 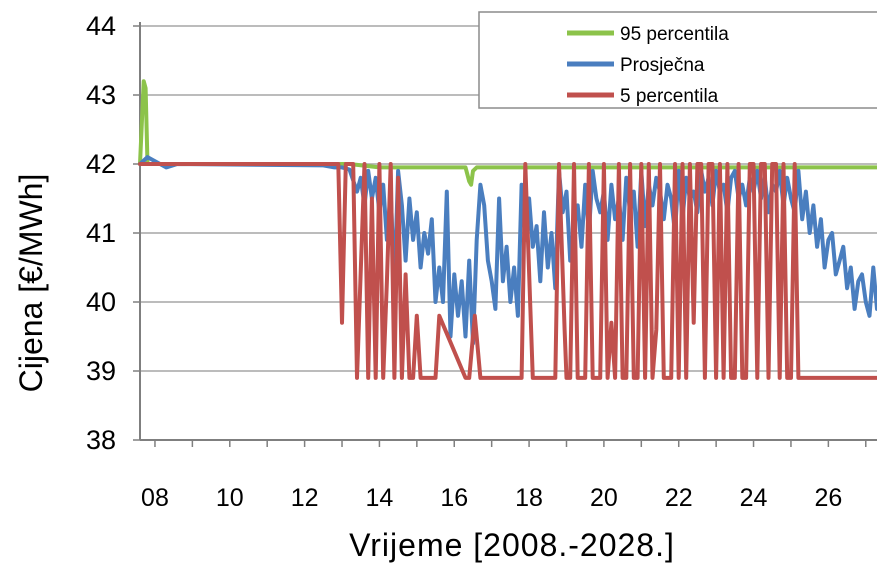 I want to click on x-tick-label: 18, so click(x=529, y=498).